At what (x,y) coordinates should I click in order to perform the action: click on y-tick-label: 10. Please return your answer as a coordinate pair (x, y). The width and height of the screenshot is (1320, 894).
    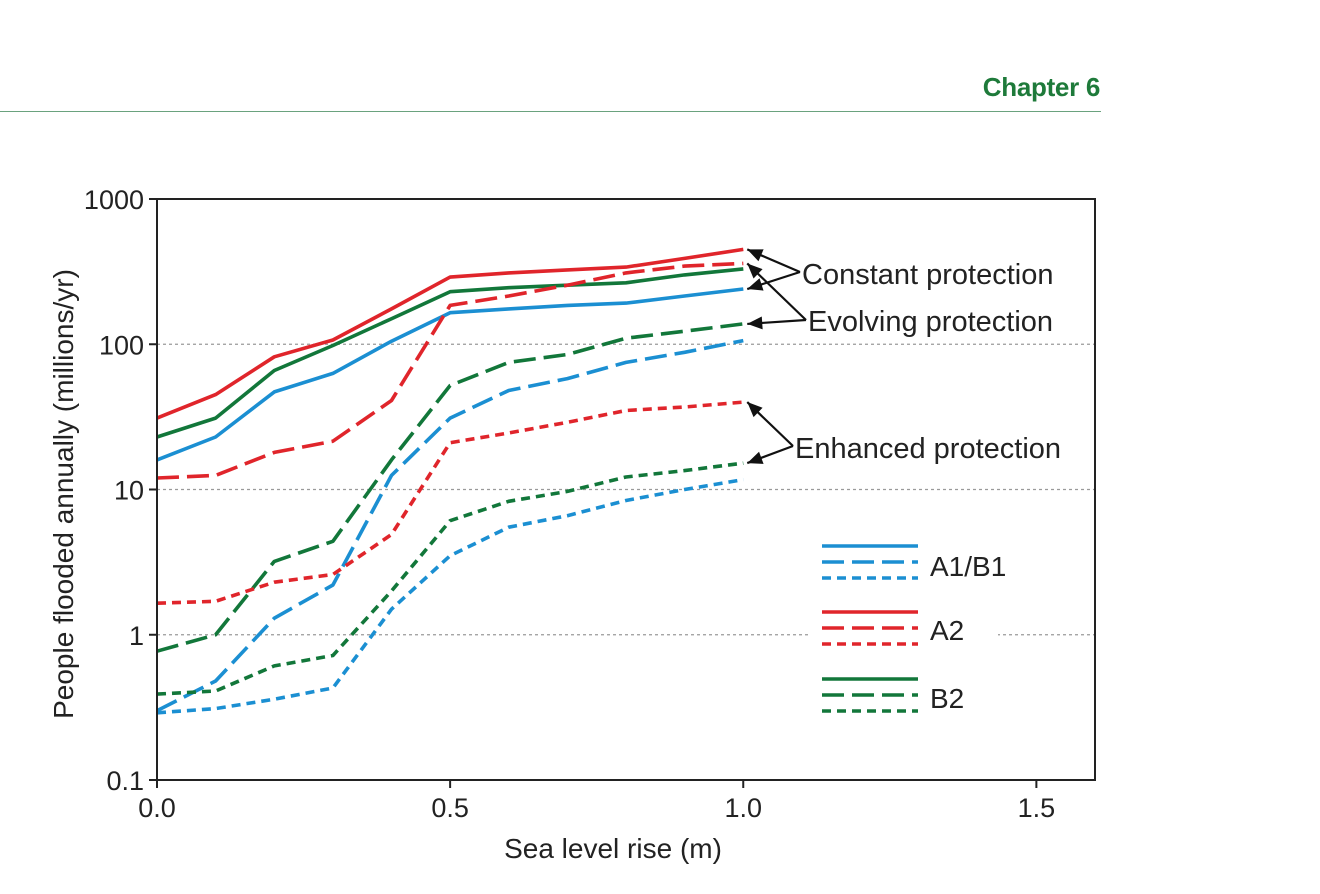
    Looking at the image, I should click on (129, 491).